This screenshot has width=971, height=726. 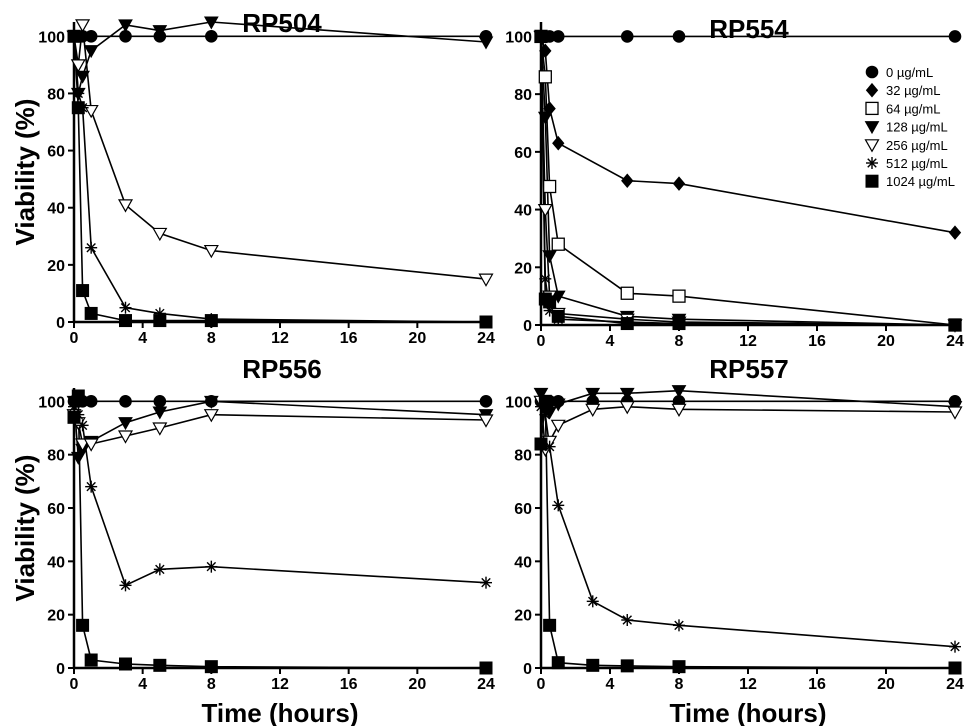 What do you see at coordinates (913, 90) in the screenshot?
I see `legend-label: 32 µg/mL` at bounding box center [913, 90].